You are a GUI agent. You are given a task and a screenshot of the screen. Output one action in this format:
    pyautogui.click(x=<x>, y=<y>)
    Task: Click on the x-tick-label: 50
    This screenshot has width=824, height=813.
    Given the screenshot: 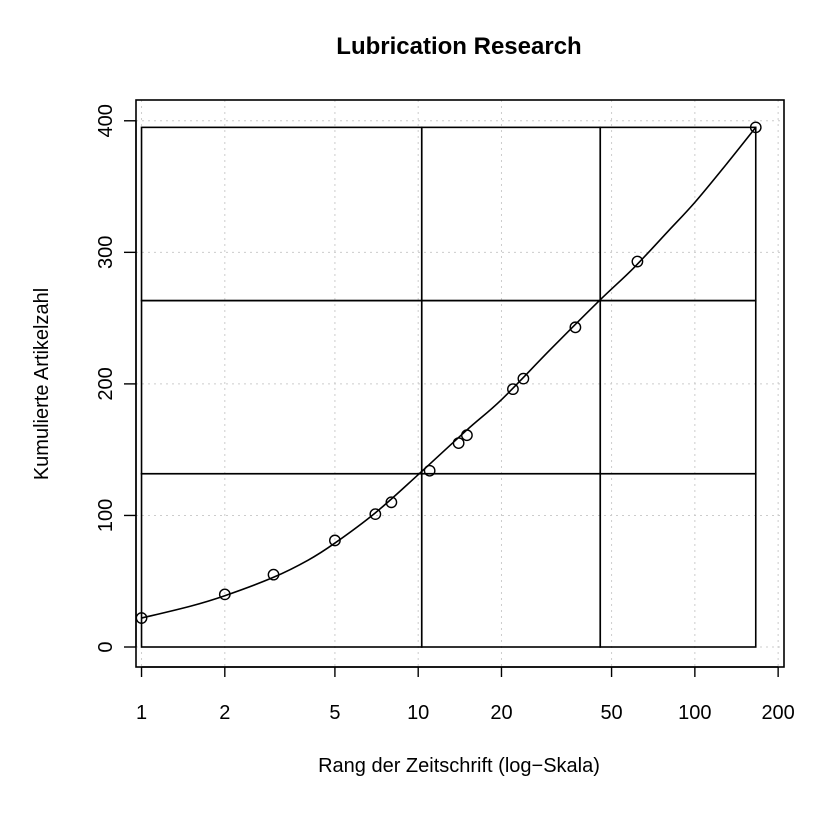 What is the action you would take?
    pyautogui.click(x=611, y=713)
    